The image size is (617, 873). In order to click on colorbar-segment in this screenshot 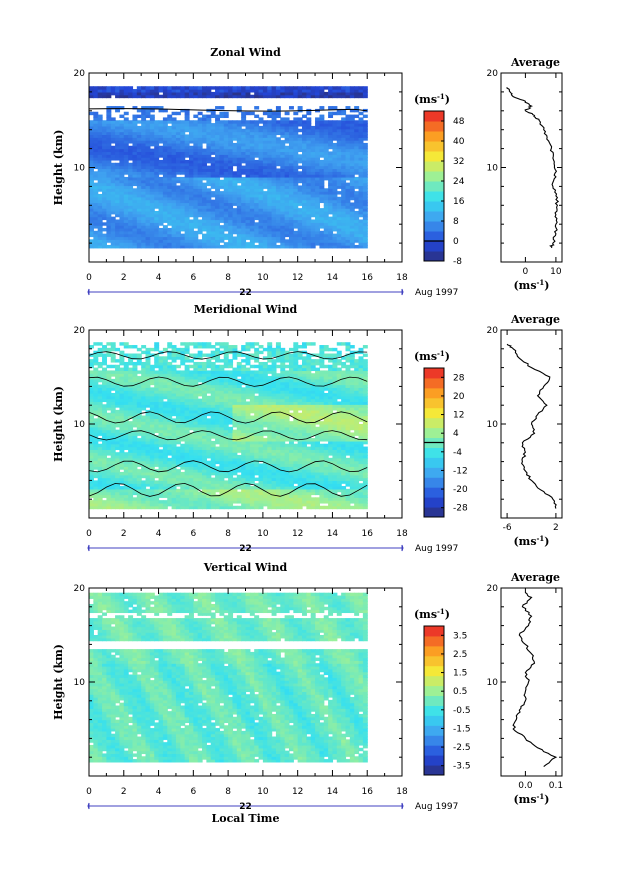, I will do `click(434, 176)`.